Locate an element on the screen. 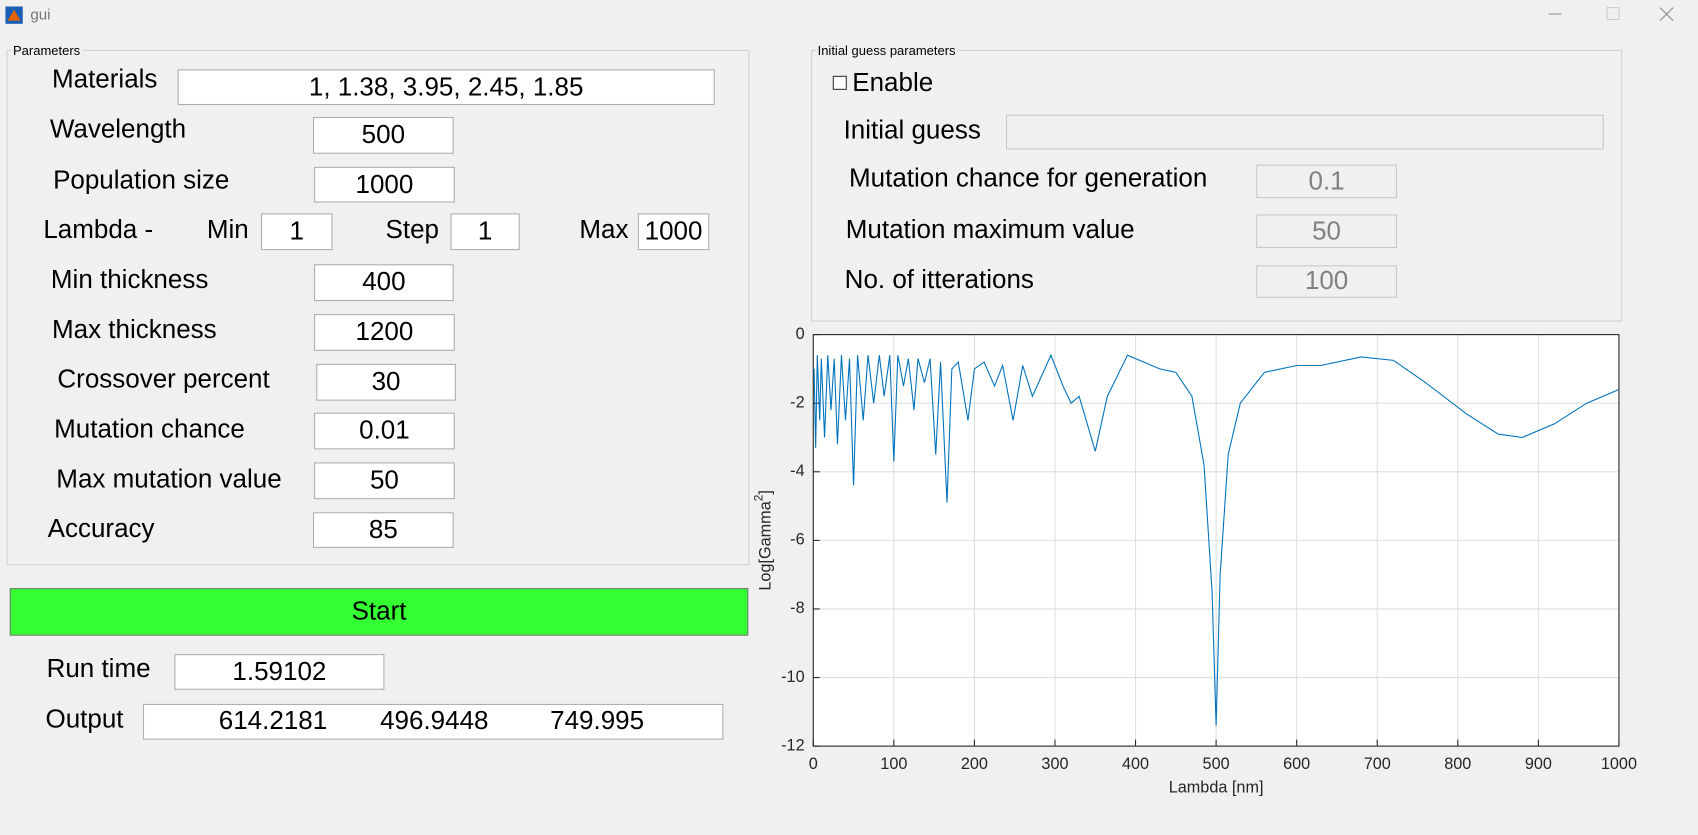 Image resolution: width=1698 pixels, height=835 pixels. y-axis-label-part: 2 is located at coordinates (759, 497).